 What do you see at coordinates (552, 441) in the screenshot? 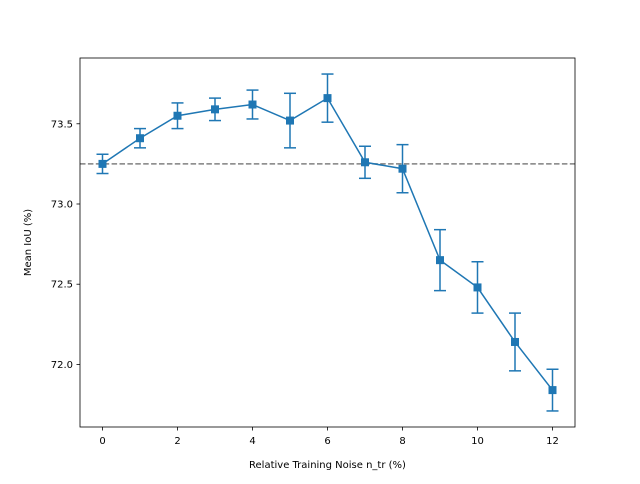
I see `x-tick-label: 12` at bounding box center [552, 441].